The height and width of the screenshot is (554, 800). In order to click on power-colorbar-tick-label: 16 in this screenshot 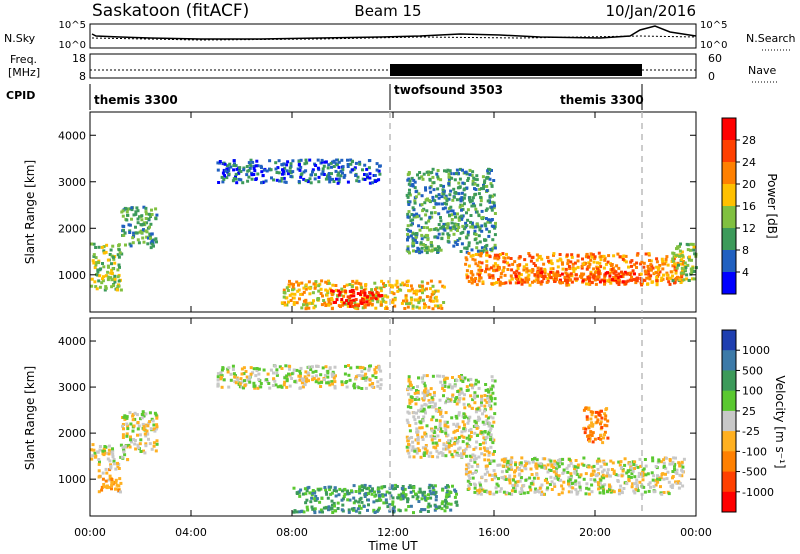, I will do `click(749, 206)`.